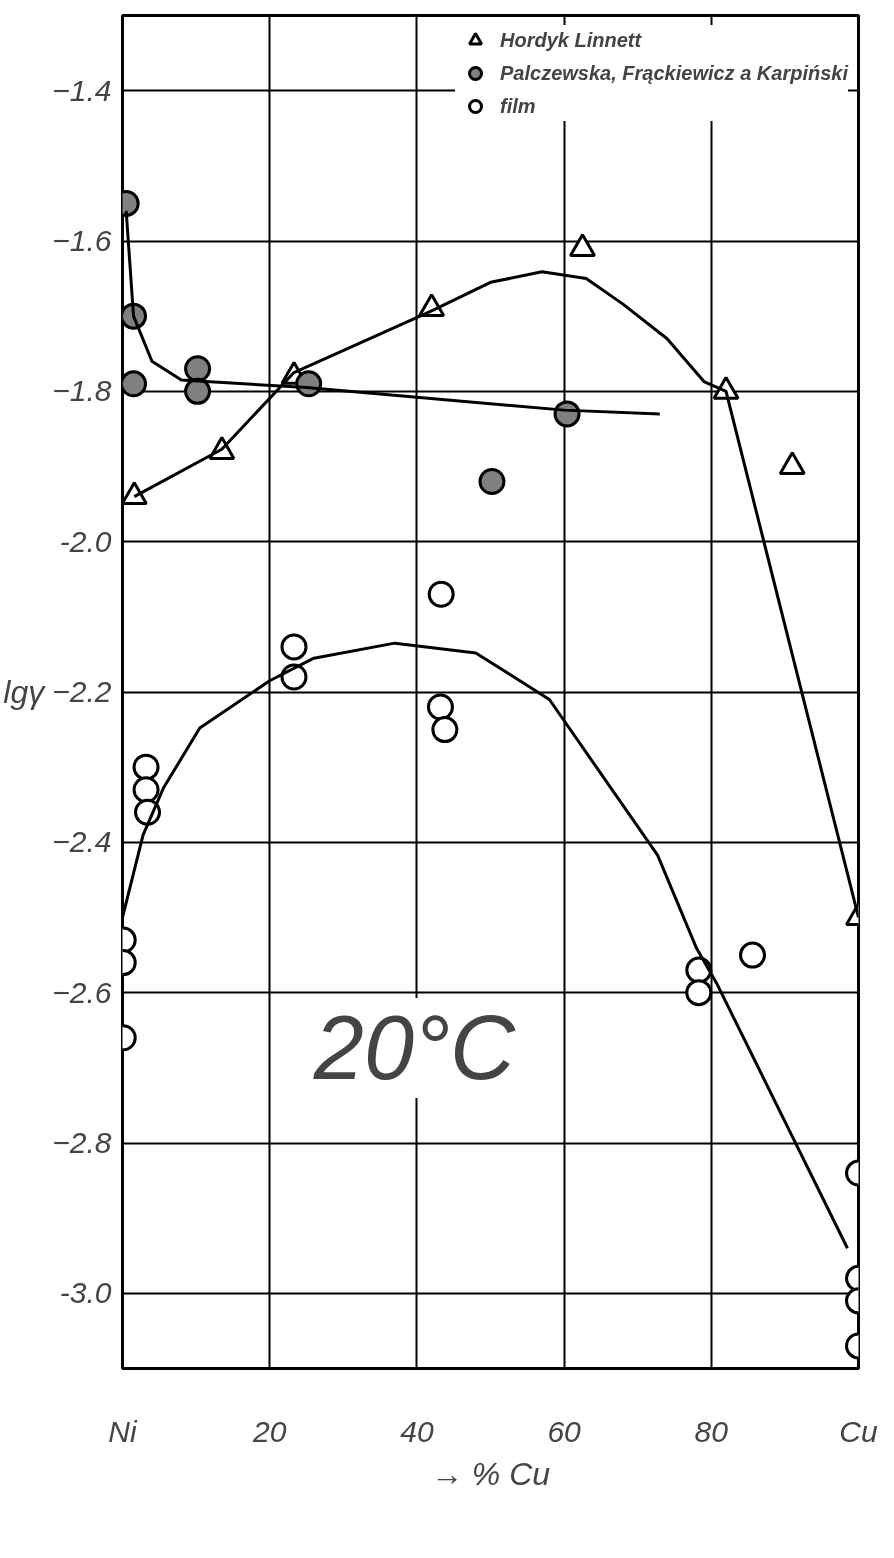 The width and height of the screenshot is (894, 1558). Describe the element at coordinates (82, 391) in the screenshot. I see `y-tick-label: −1.8` at that location.